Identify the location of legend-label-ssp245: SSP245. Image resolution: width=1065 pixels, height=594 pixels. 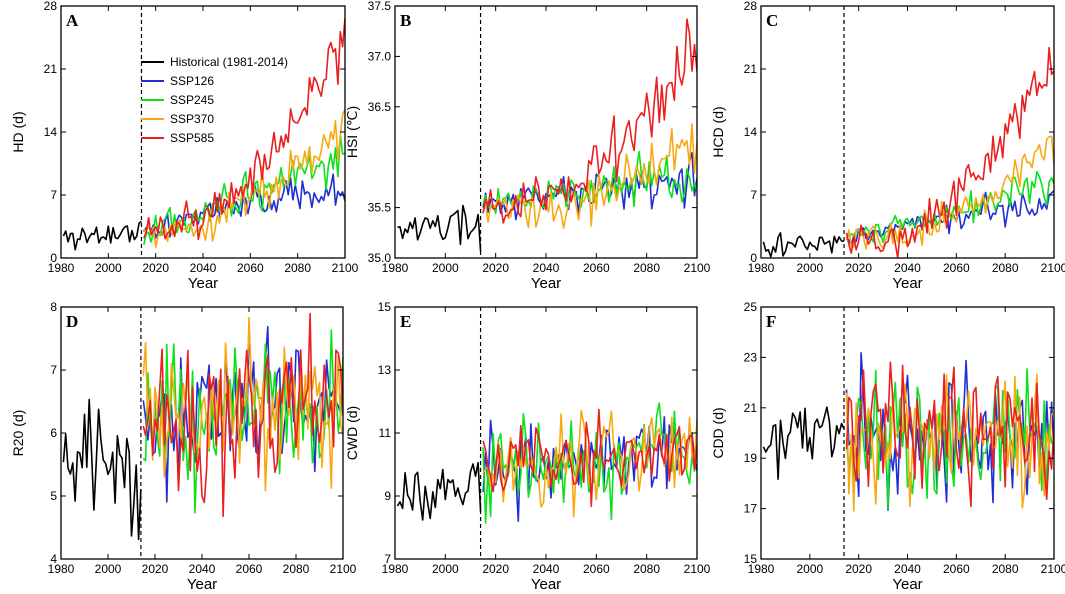
(192, 100).